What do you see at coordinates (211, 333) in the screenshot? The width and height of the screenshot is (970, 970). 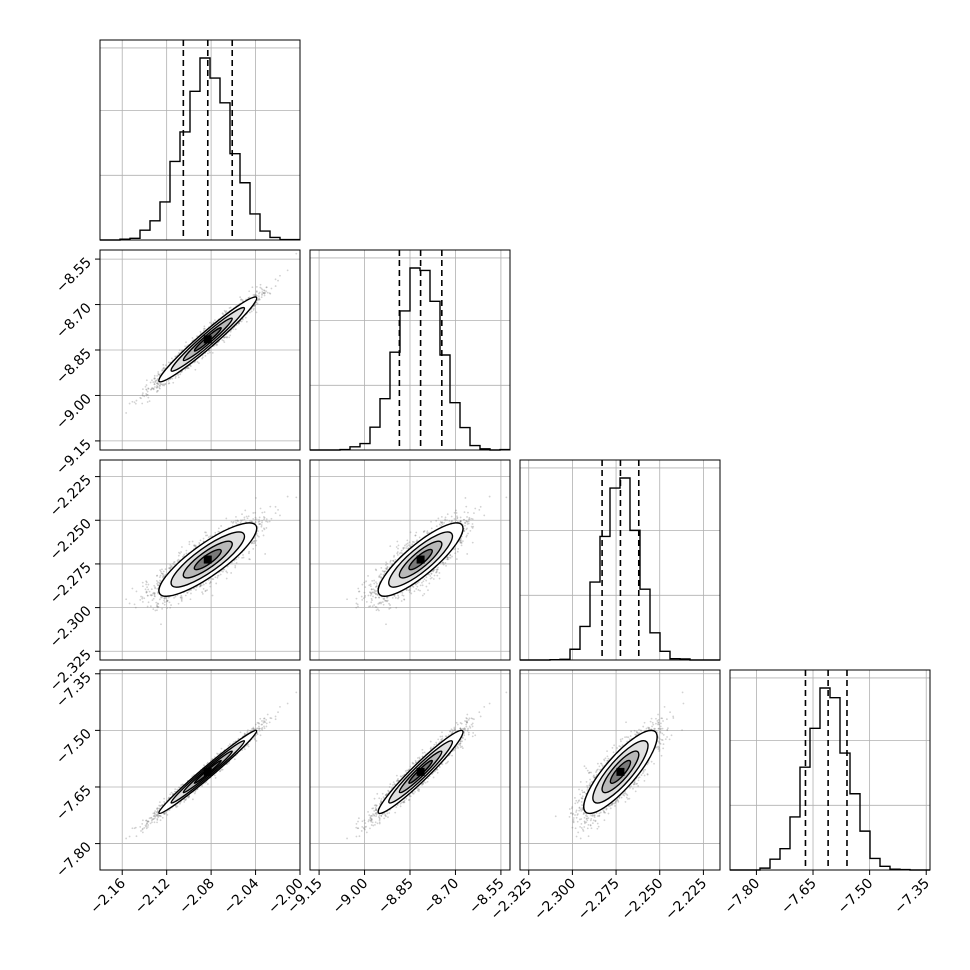 I see `scatter-points` at bounding box center [211, 333].